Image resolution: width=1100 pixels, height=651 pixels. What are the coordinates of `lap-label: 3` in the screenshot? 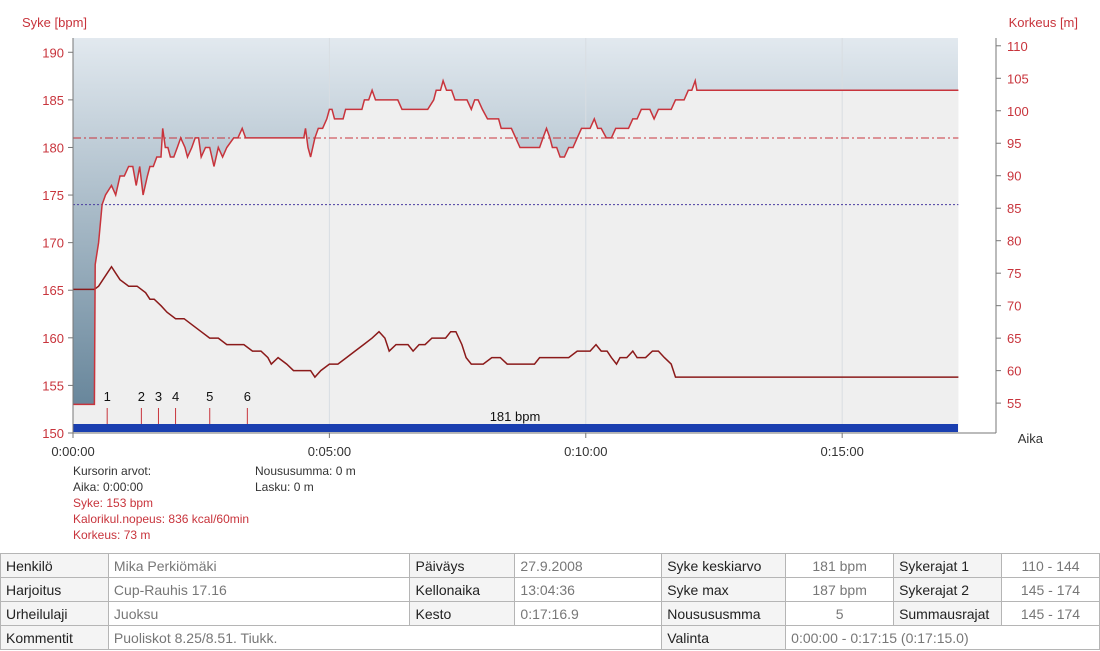 It's located at (158, 396).